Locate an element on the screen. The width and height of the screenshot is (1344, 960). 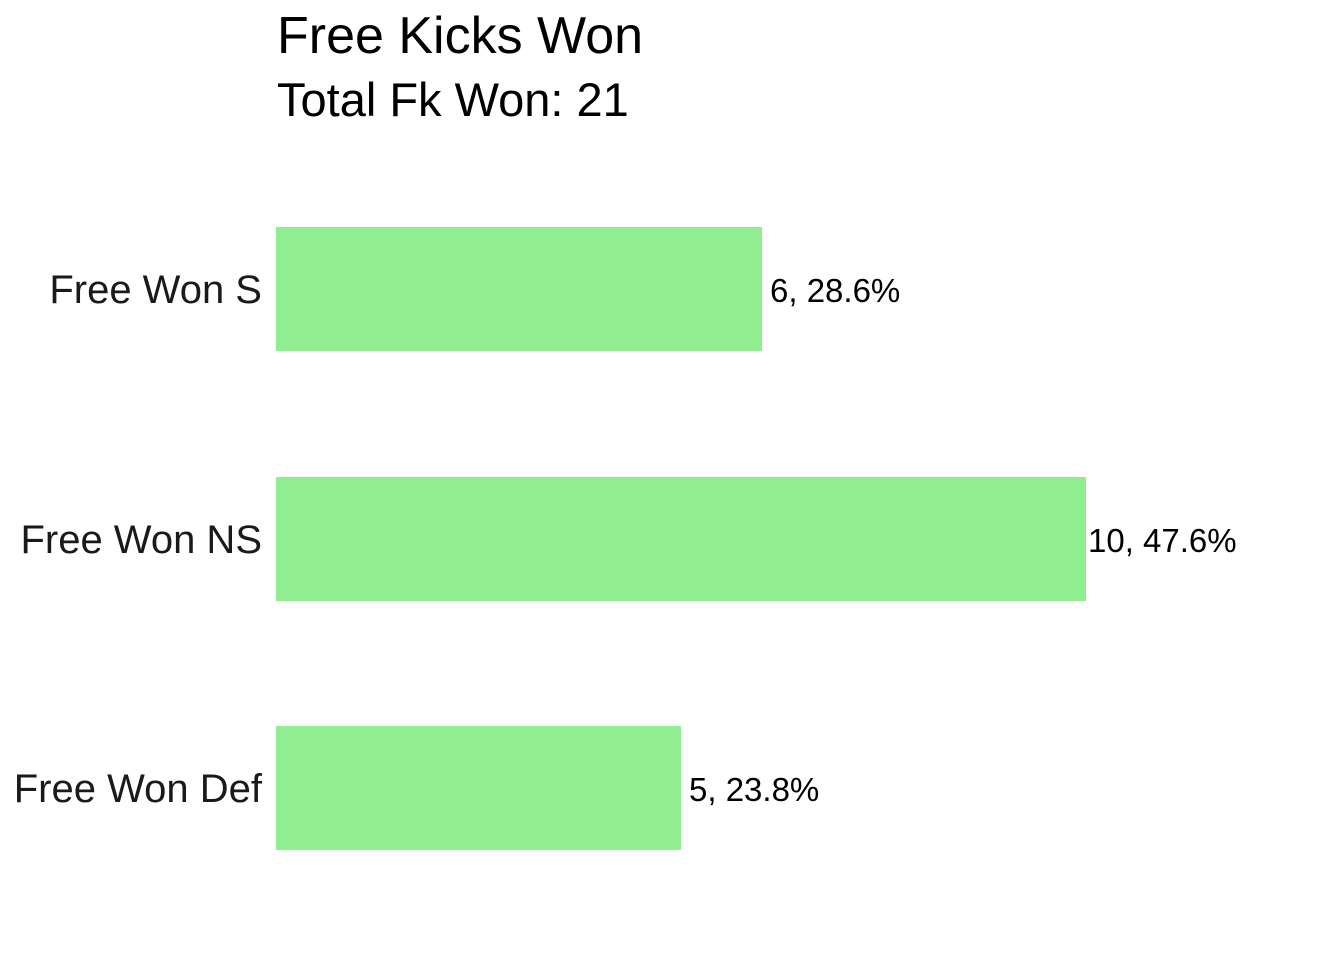
category-label: Free Won S is located at coordinates (155, 290).